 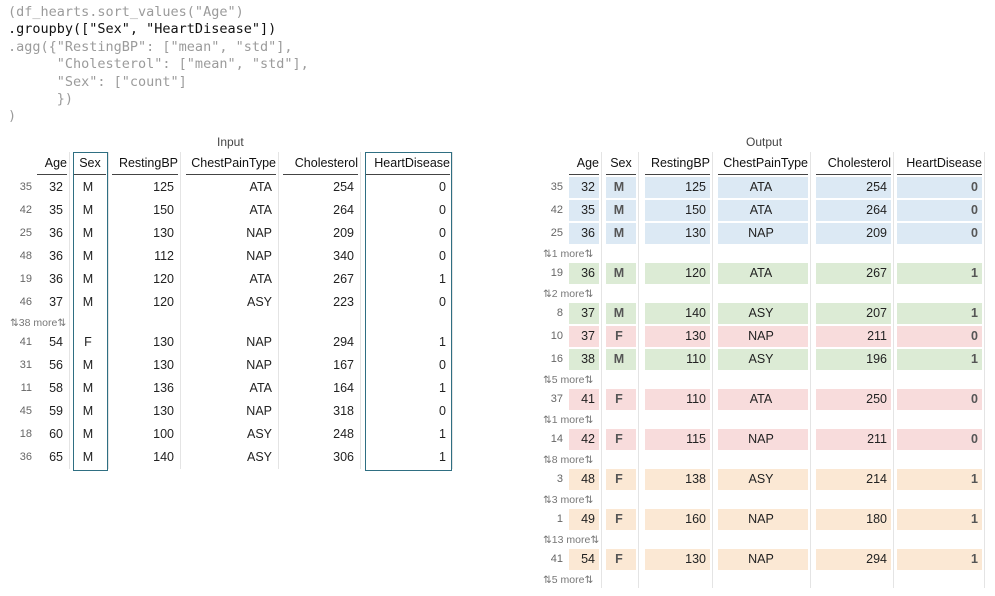 I want to click on code-line: (df_hearts.sort_values("Age"), so click(x=126, y=12).